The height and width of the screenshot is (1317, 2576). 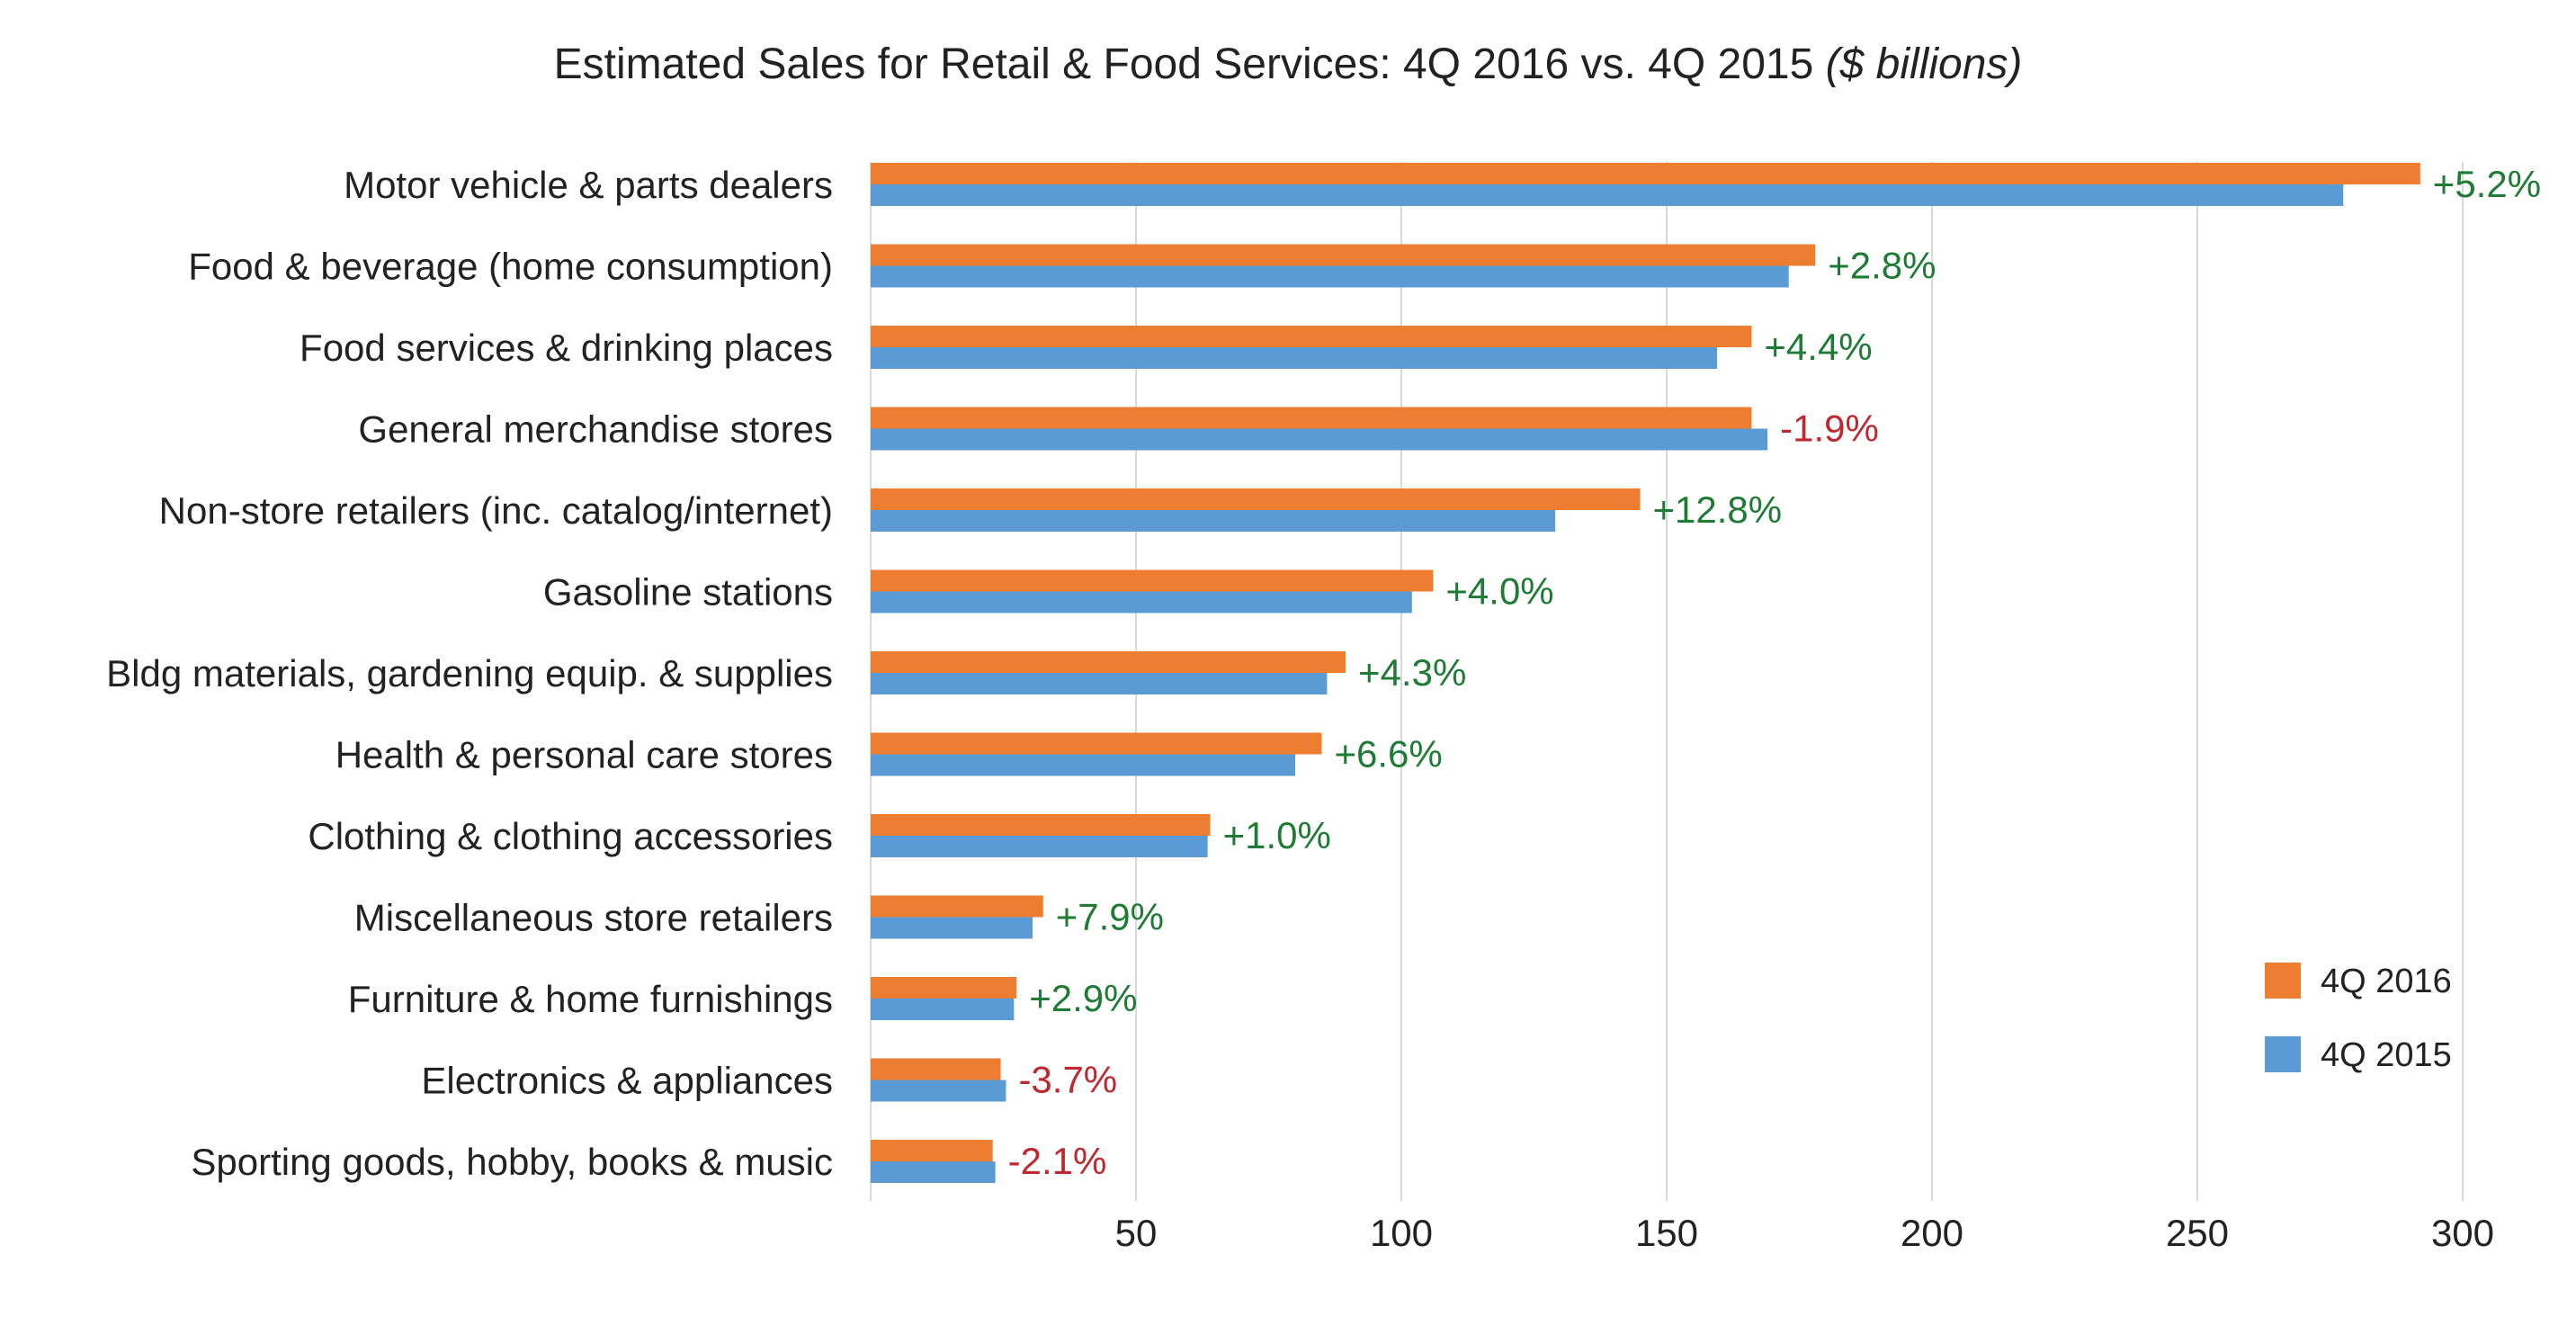 I want to click on change-label: +4.0%, so click(x=1499, y=591).